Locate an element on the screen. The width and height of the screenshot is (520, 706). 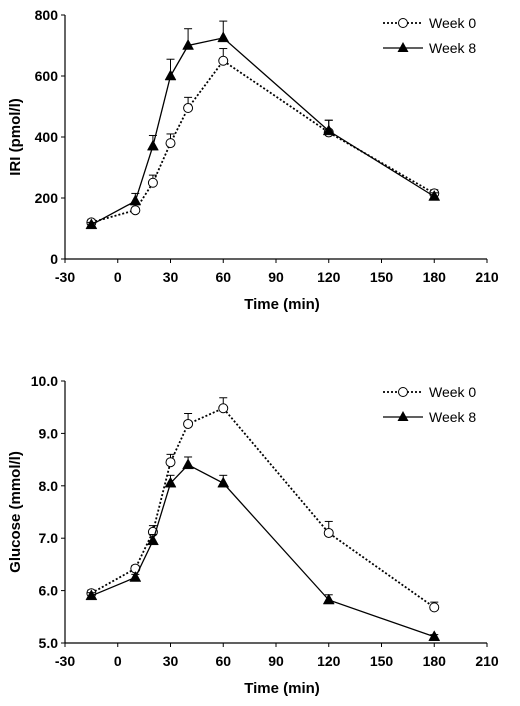
y-tick-label: 200 is located at coordinates (47, 198).